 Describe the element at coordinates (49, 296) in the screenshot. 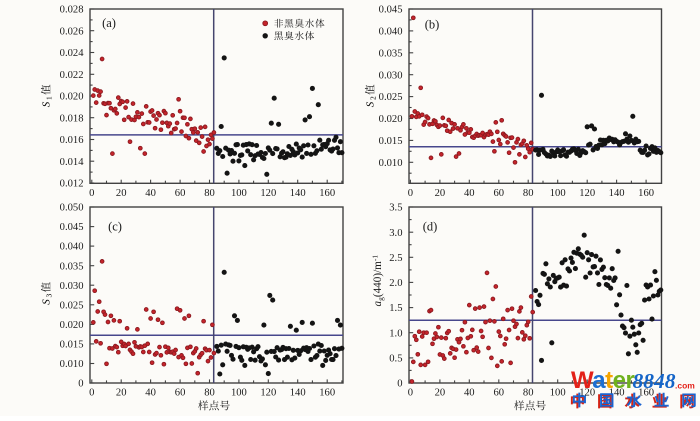

I see `svg-text: 3` at that location.